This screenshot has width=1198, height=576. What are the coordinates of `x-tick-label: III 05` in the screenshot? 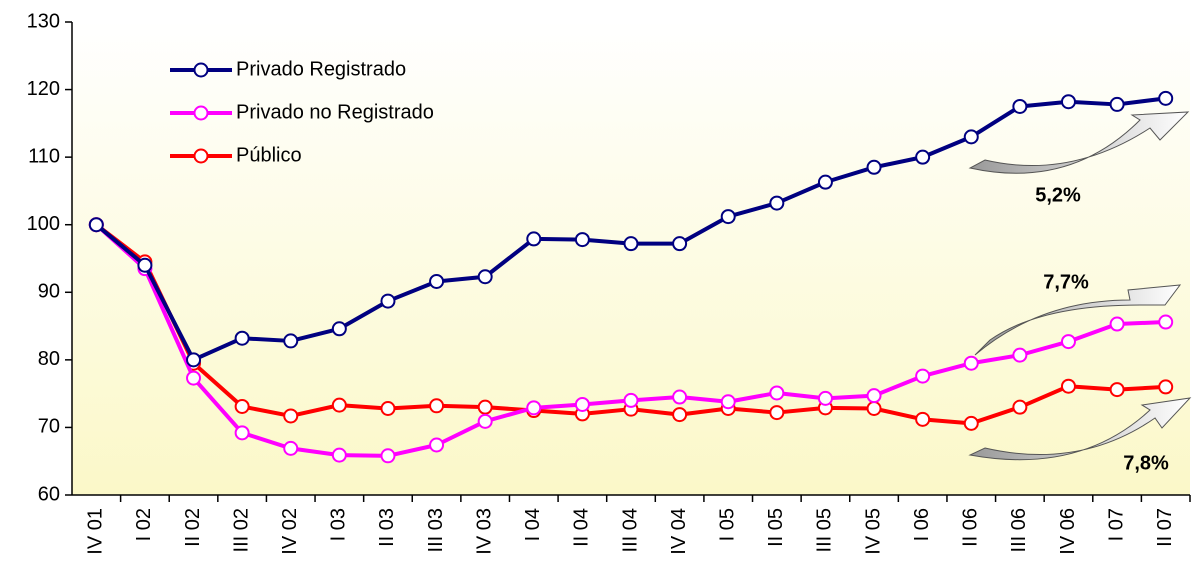 It's located at (825, 530).